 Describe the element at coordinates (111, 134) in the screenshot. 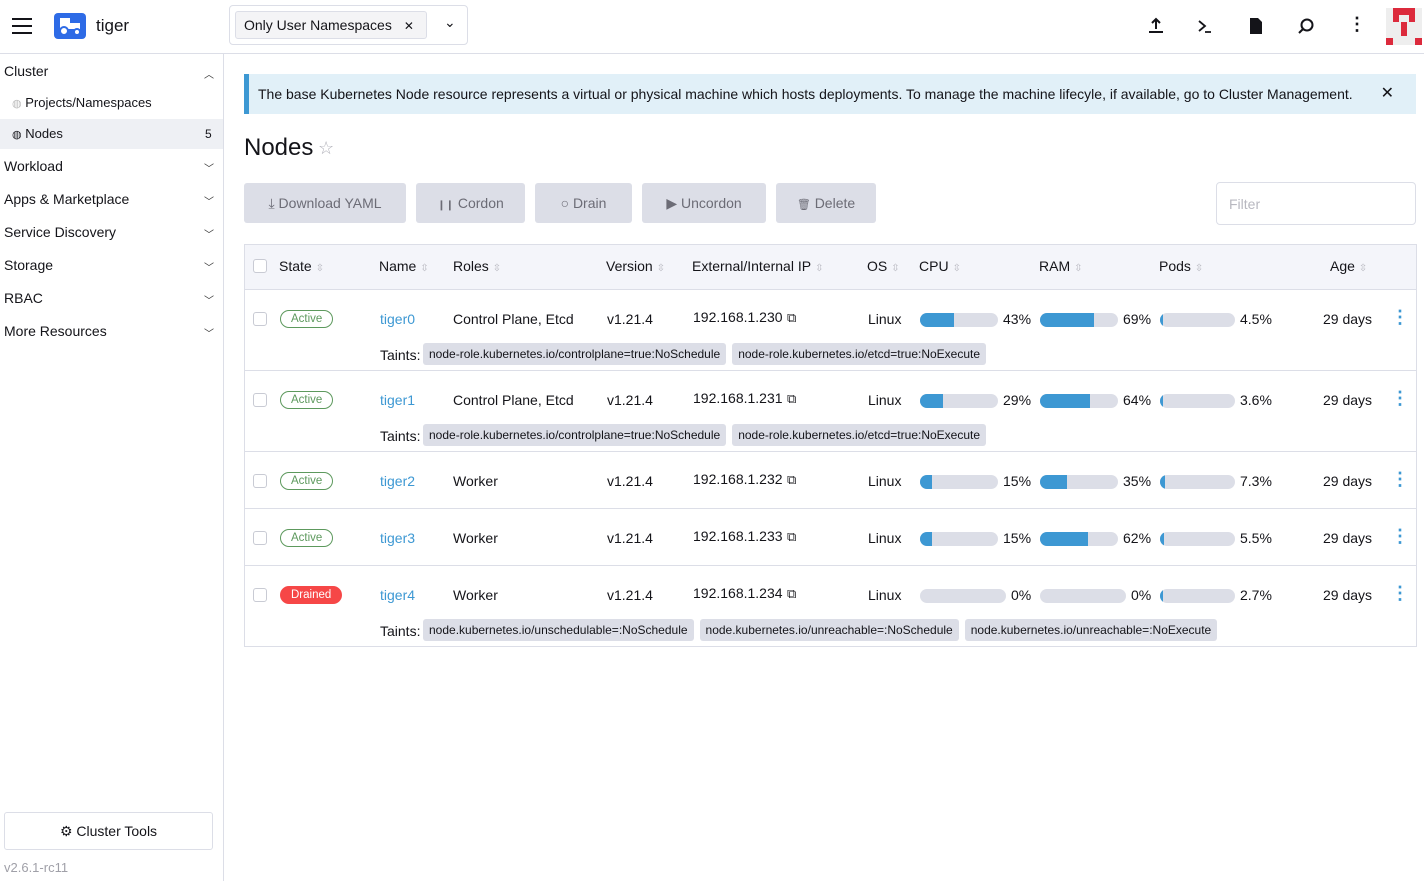

I see `sidebar-item-nodes: ◍ Nodes 5` at that location.